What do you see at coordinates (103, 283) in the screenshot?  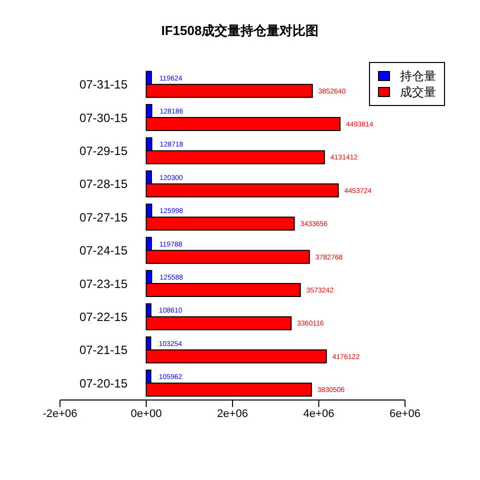 I see `y-tick-label: 07-23-15` at bounding box center [103, 283].